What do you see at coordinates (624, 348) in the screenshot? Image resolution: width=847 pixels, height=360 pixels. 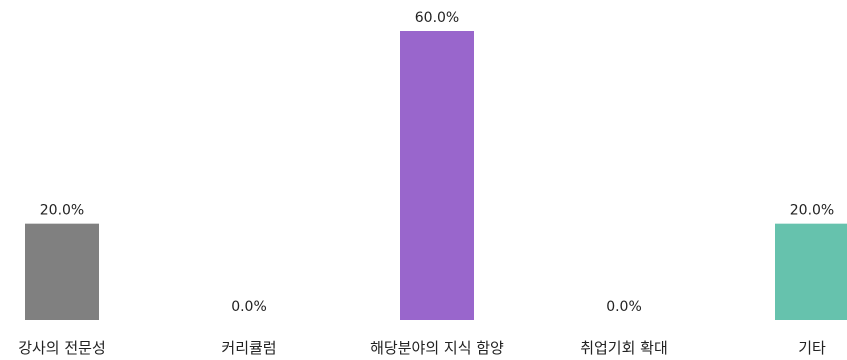 I see `category-label-3: 취업기회 확대` at bounding box center [624, 348].